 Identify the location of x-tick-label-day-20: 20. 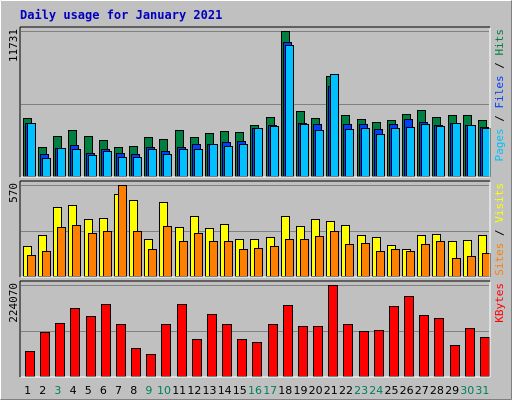
(316, 390).